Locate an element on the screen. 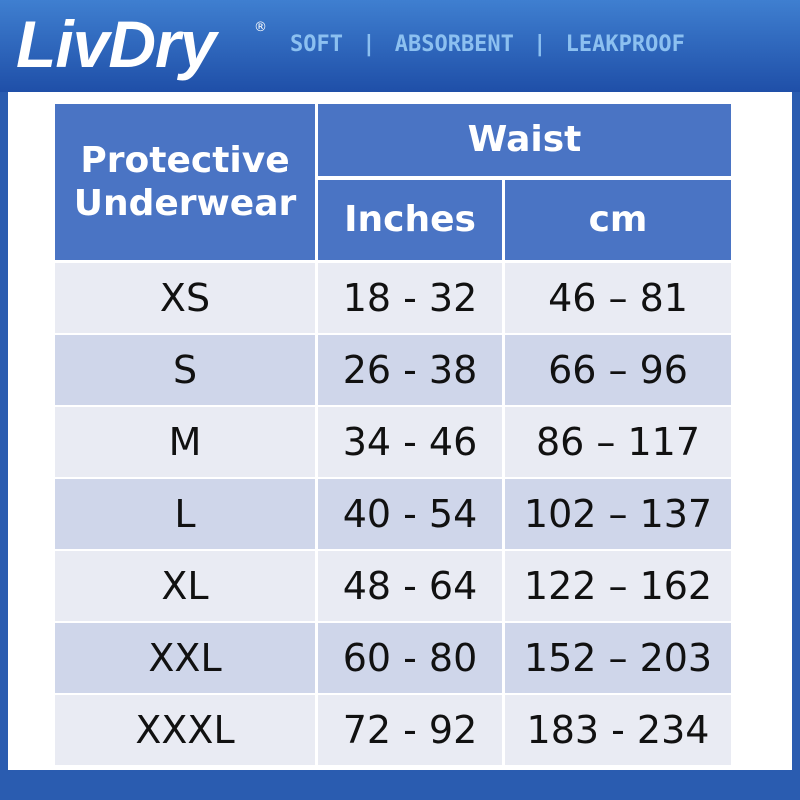 This screenshot has width=800, height=800. range-cell: 102 – 137 is located at coordinates (618, 514).